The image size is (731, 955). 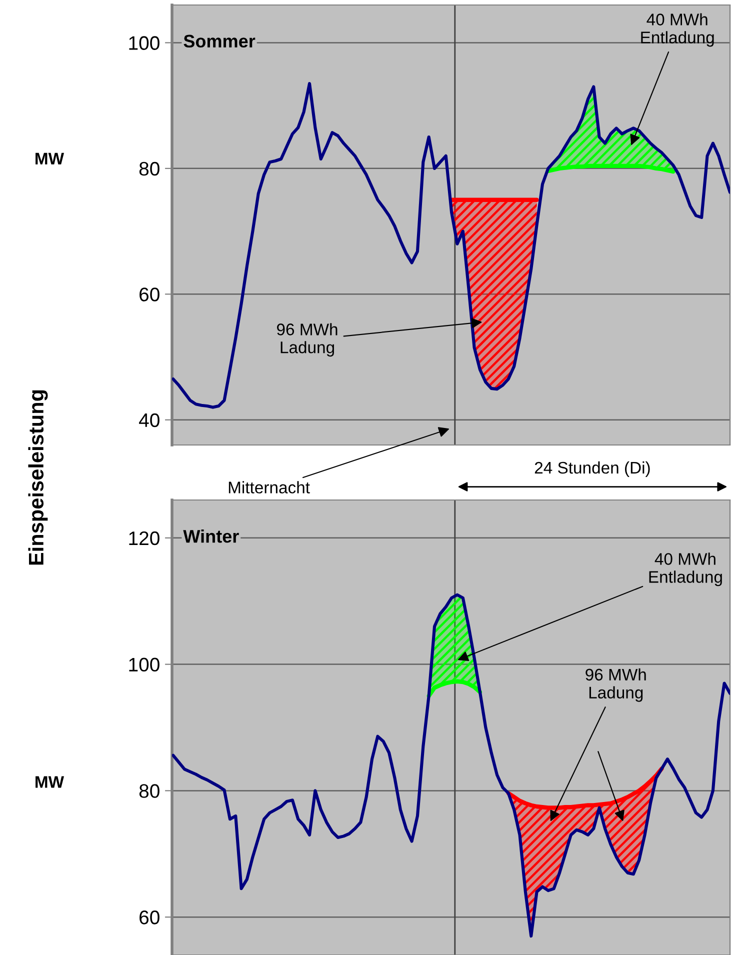 I want to click on text: Winter, so click(x=211, y=536).